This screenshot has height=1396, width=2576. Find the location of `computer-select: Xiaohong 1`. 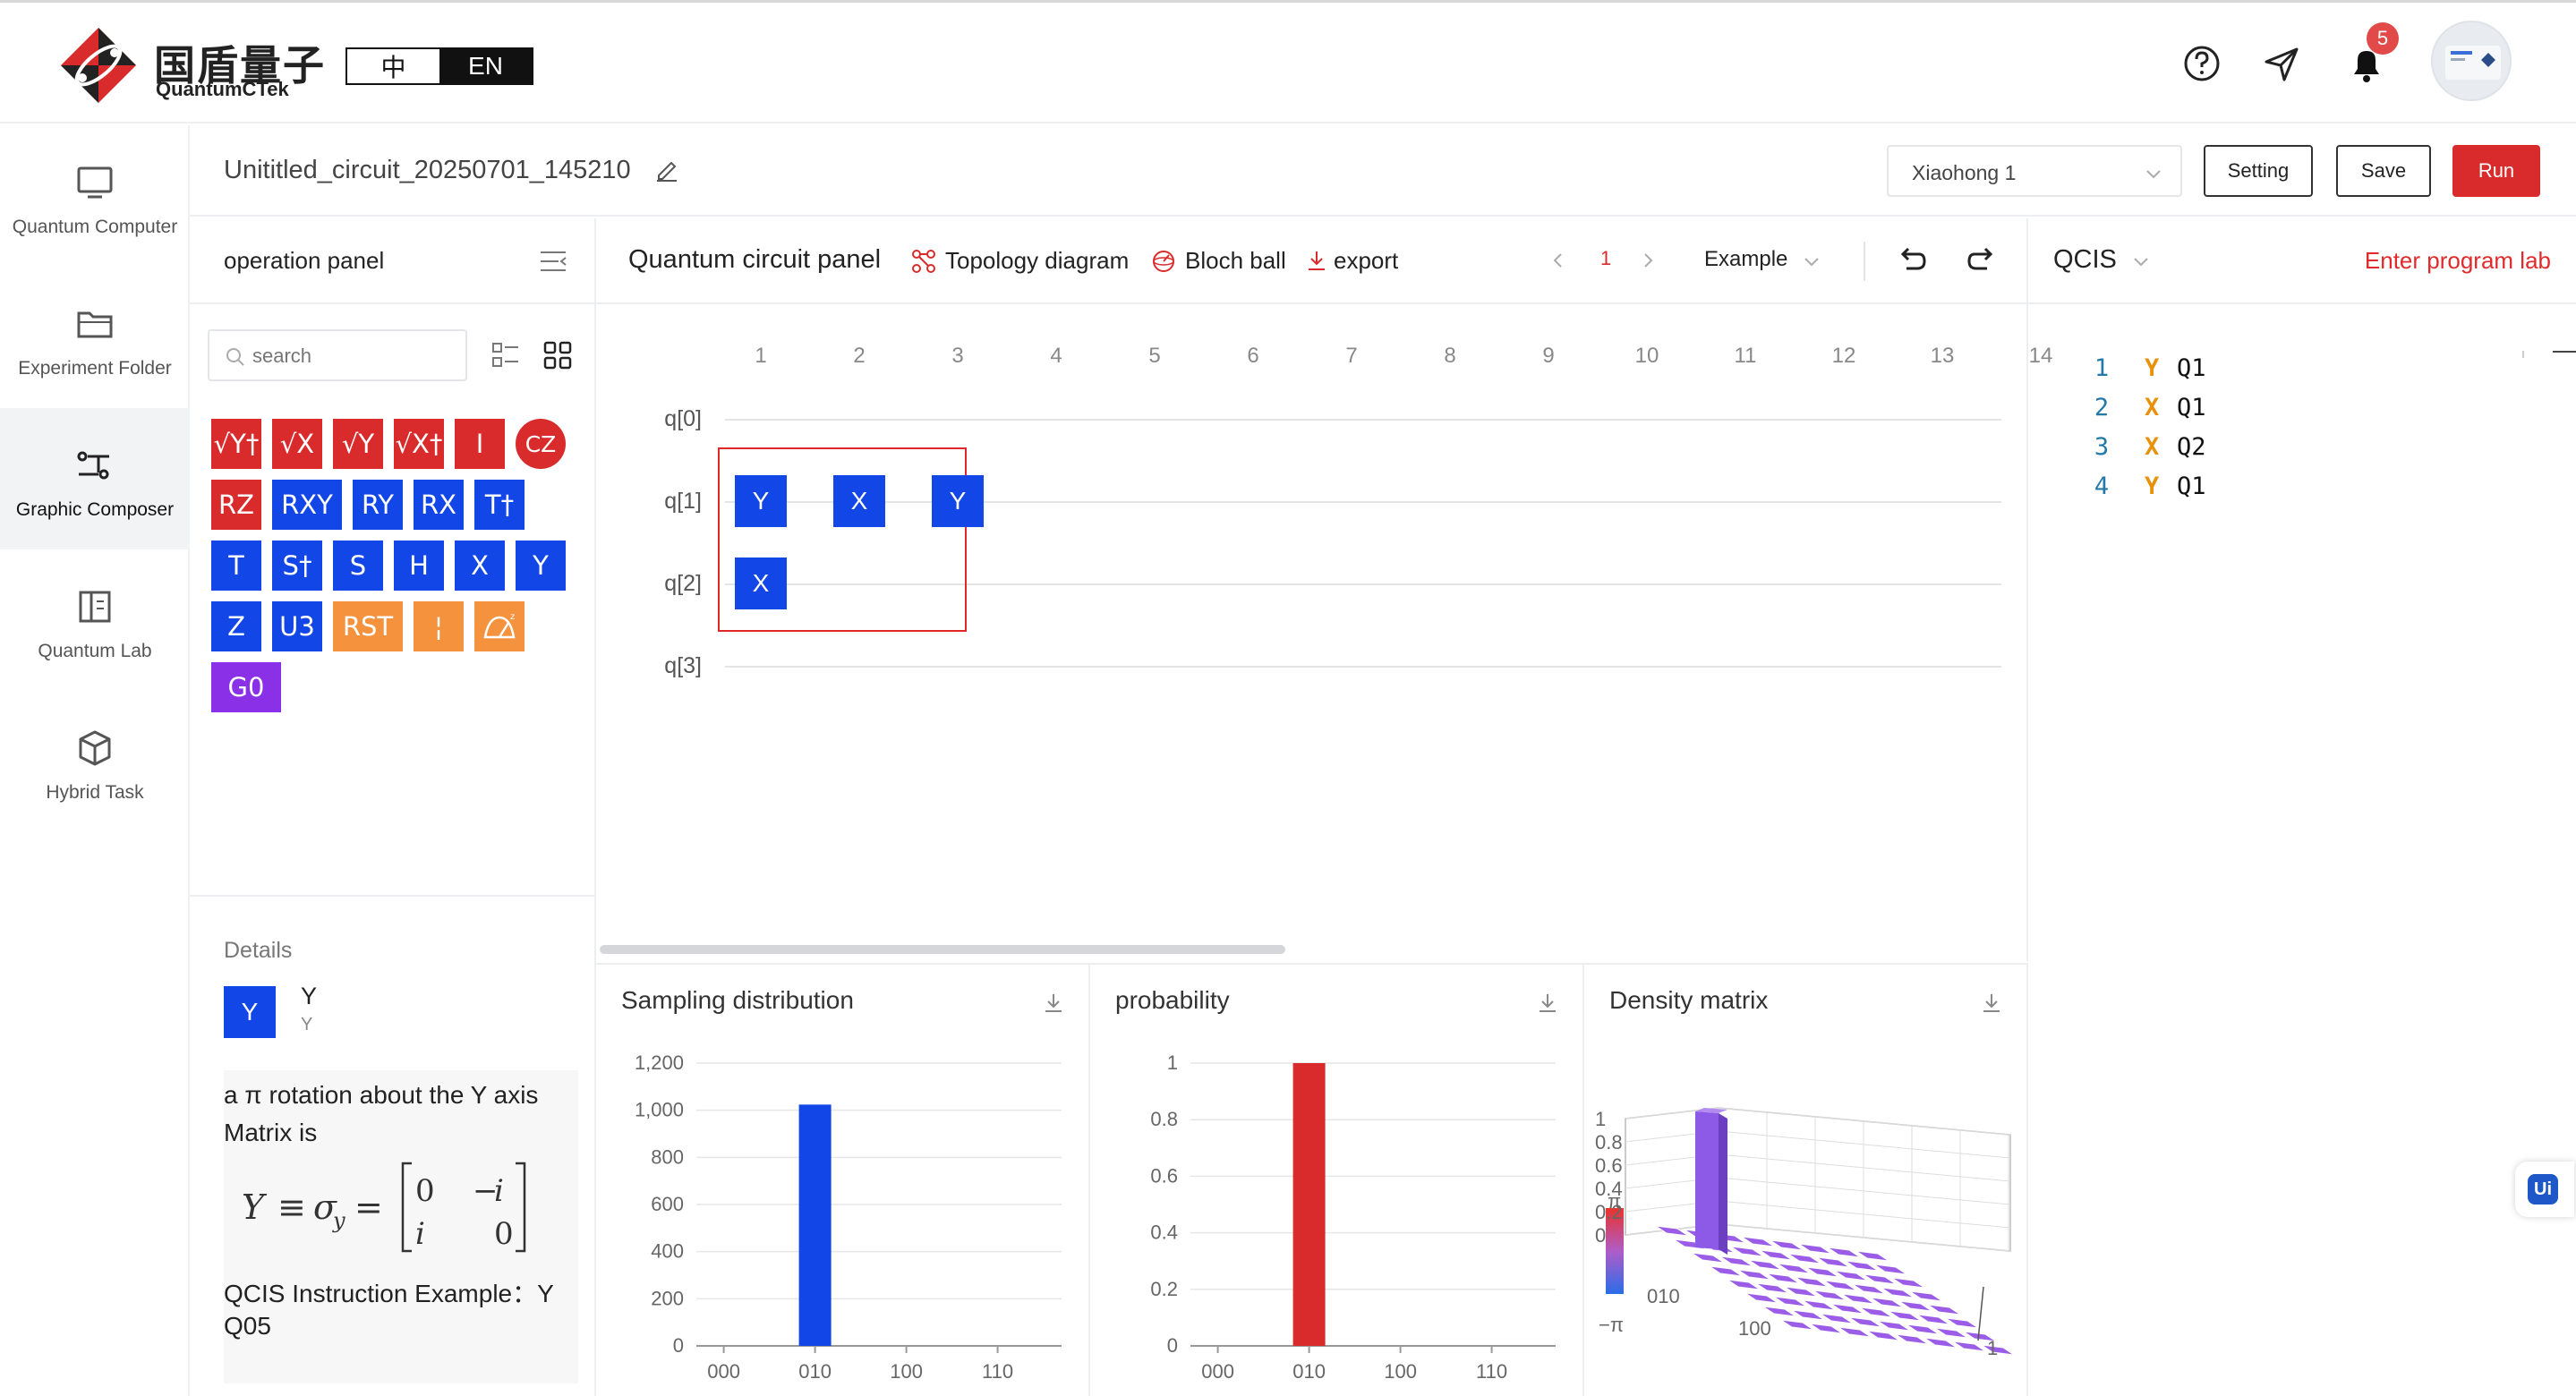

computer-select: Xiaohong 1 is located at coordinates (2034, 171).